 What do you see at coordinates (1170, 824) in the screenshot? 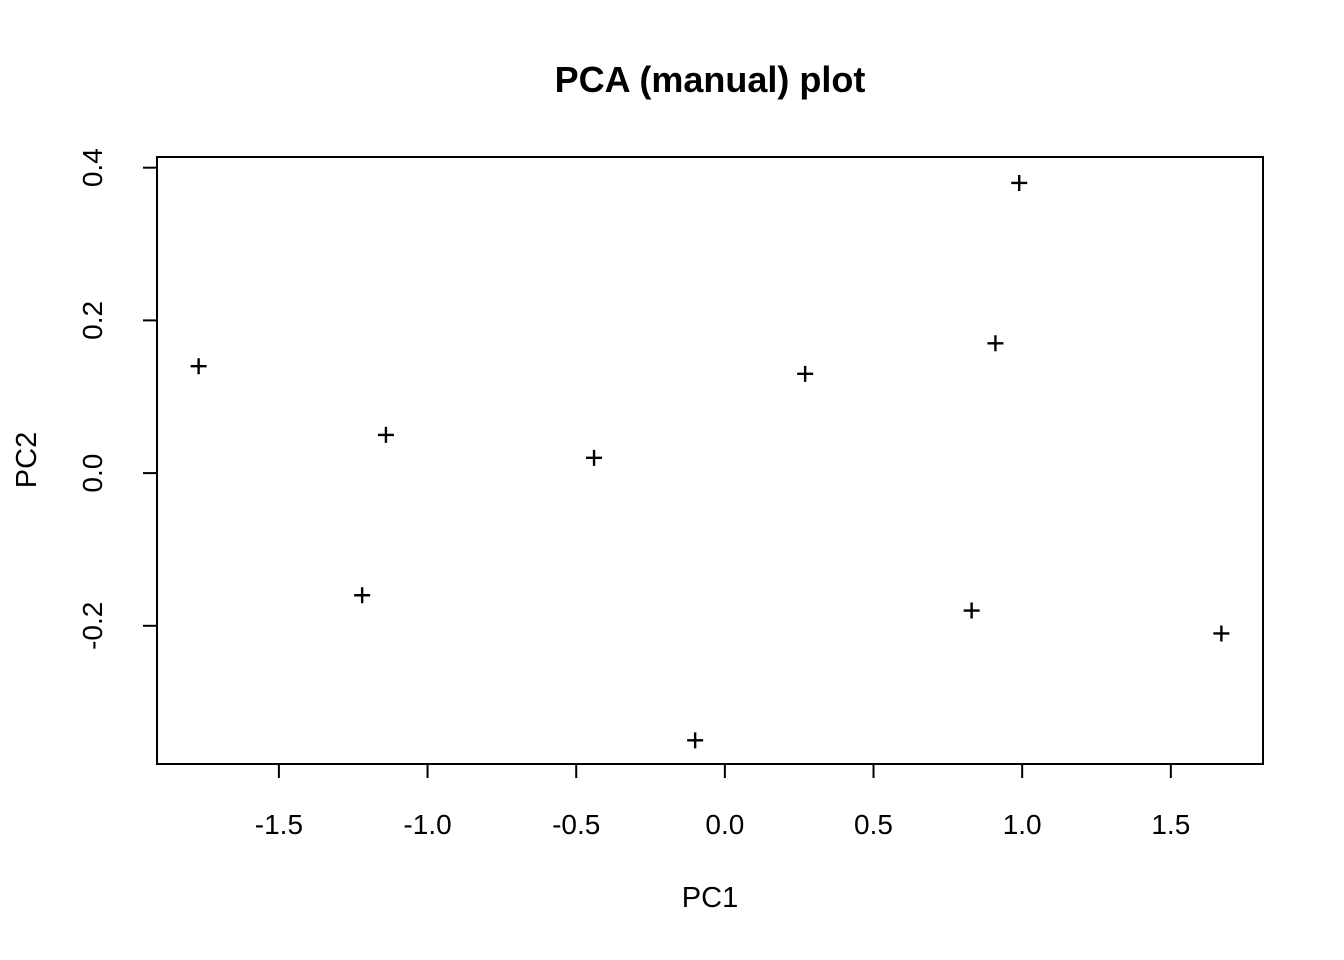
I see `x-tick-label: 1.5` at bounding box center [1170, 824].